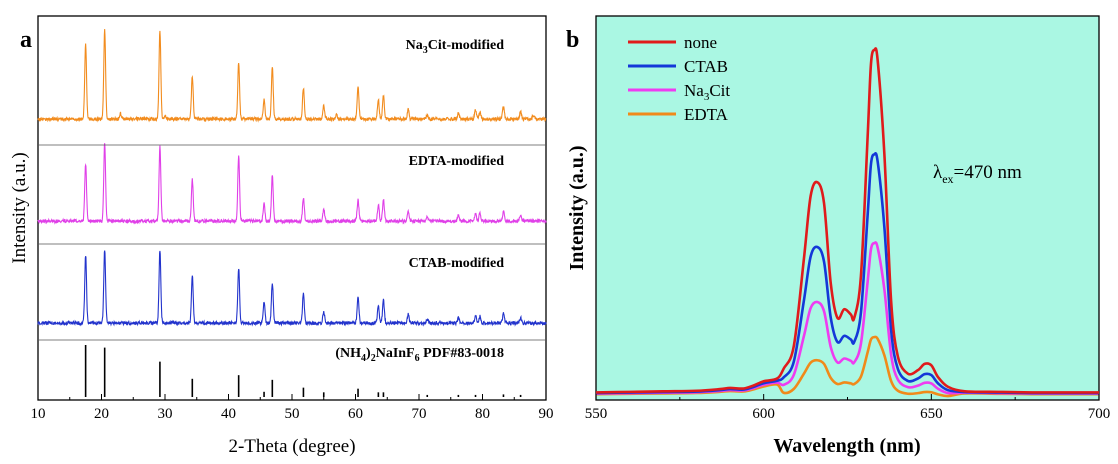 This screenshot has width=1118, height=464. Describe the element at coordinates (706, 114) in the screenshot. I see `legend-label: EDTA` at that location.